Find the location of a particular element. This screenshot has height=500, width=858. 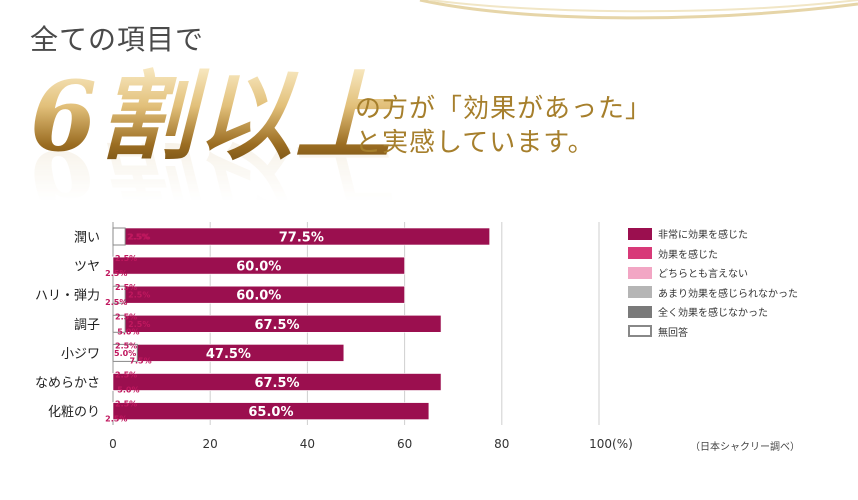

legend-label: 非常に効果を感じた is located at coordinates (703, 236).